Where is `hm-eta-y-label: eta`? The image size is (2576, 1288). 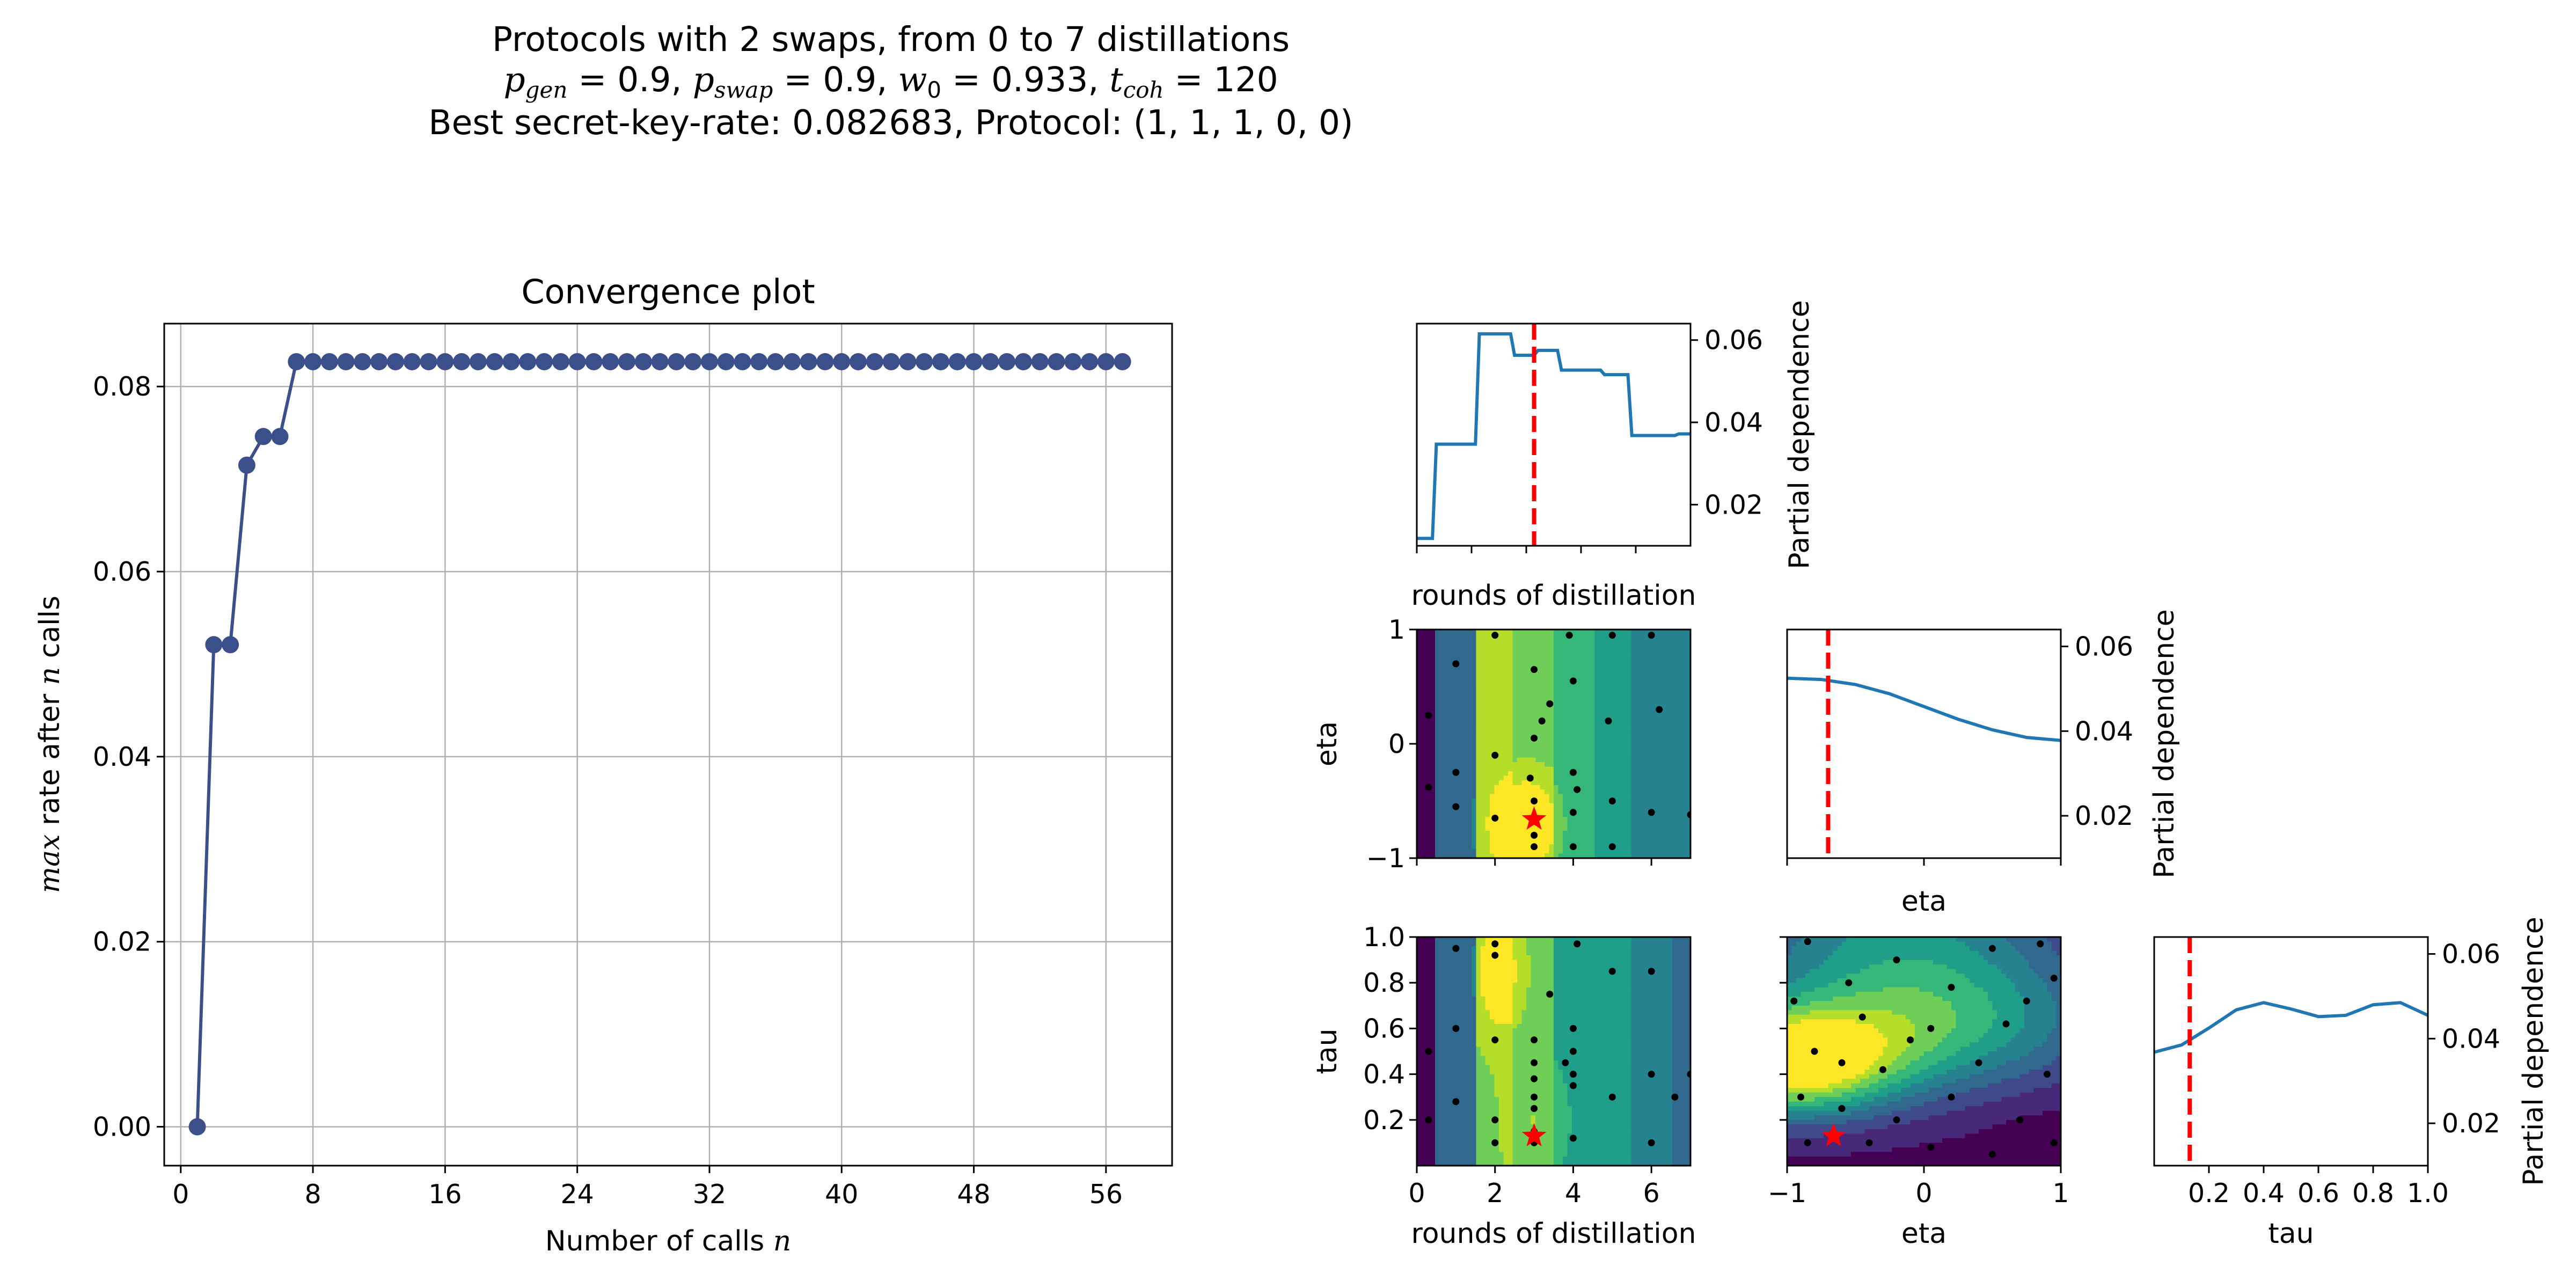
hm-eta-y-label: eta is located at coordinates (1327, 743).